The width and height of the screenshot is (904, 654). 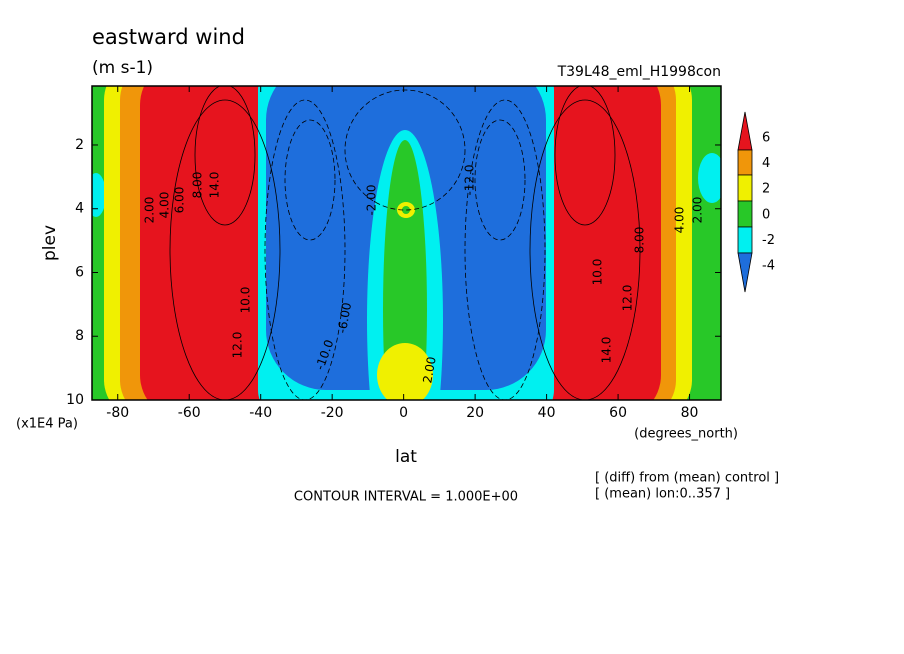 I want to click on y-axis-unit: (x1E4 Pa), so click(x=47, y=424).